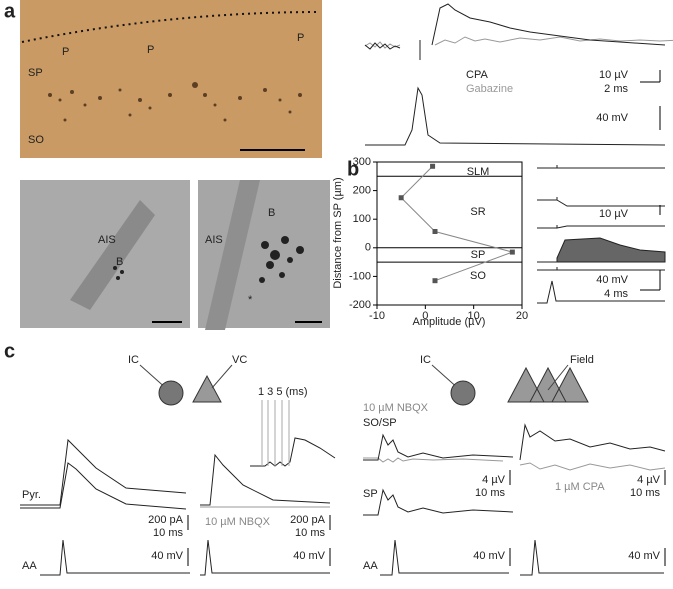 The height and width of the screenshot is (589, 673). I want to click on profile-line, so click(457, 223).